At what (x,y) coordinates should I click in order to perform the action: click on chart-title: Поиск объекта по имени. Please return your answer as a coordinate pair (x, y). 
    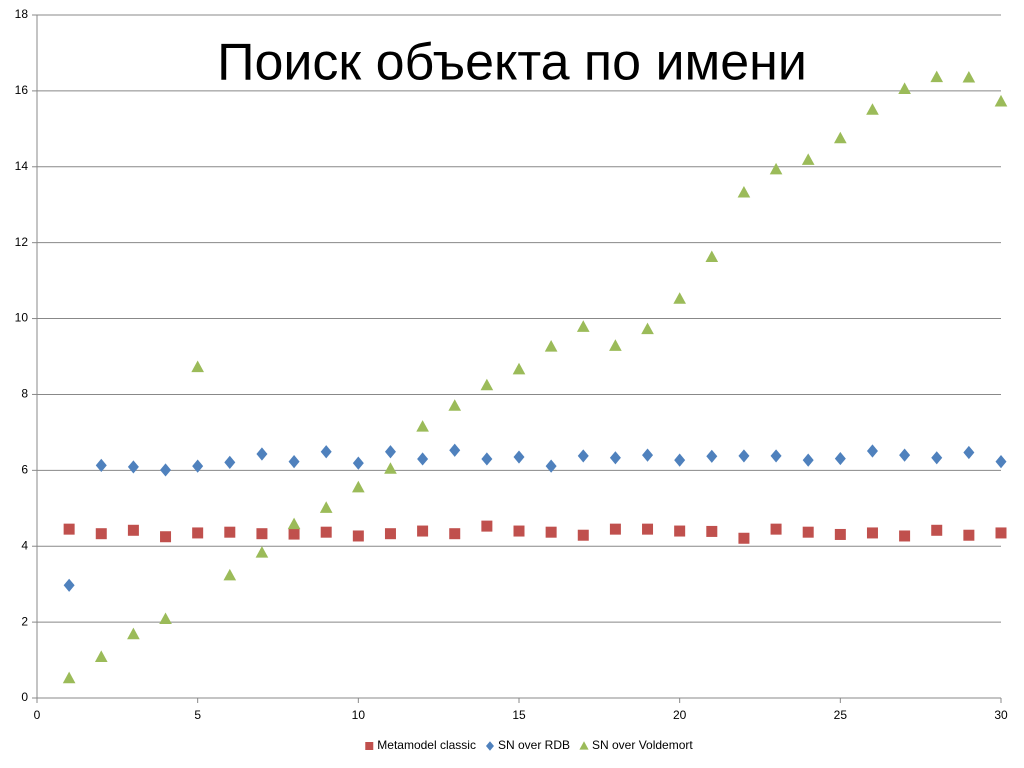
    Looking at the image, I should click on (512, 63).